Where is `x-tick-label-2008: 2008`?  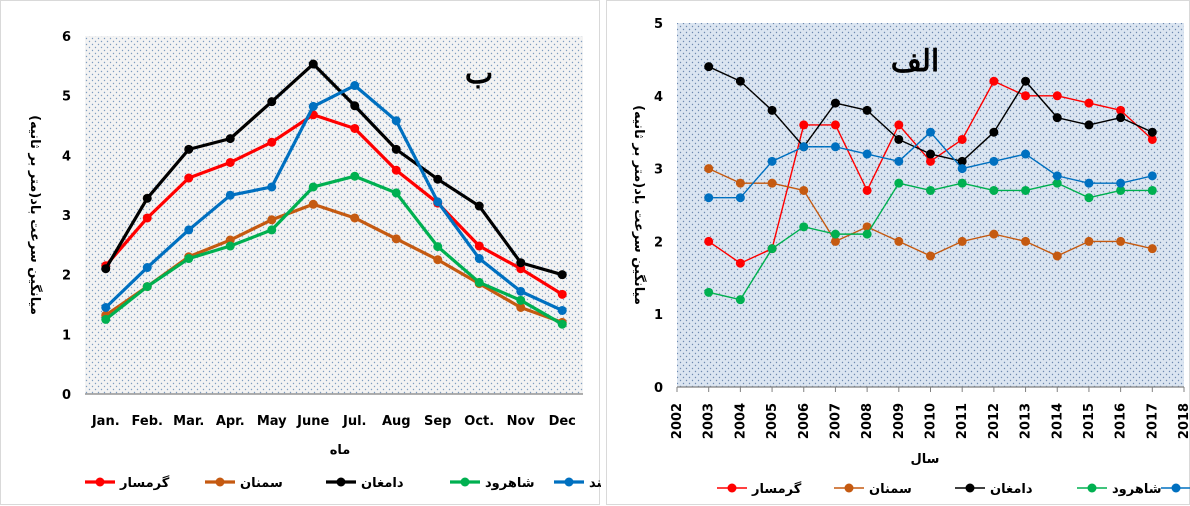
x-tick-label-2008: 2008 is located at coordinates (867, 421).